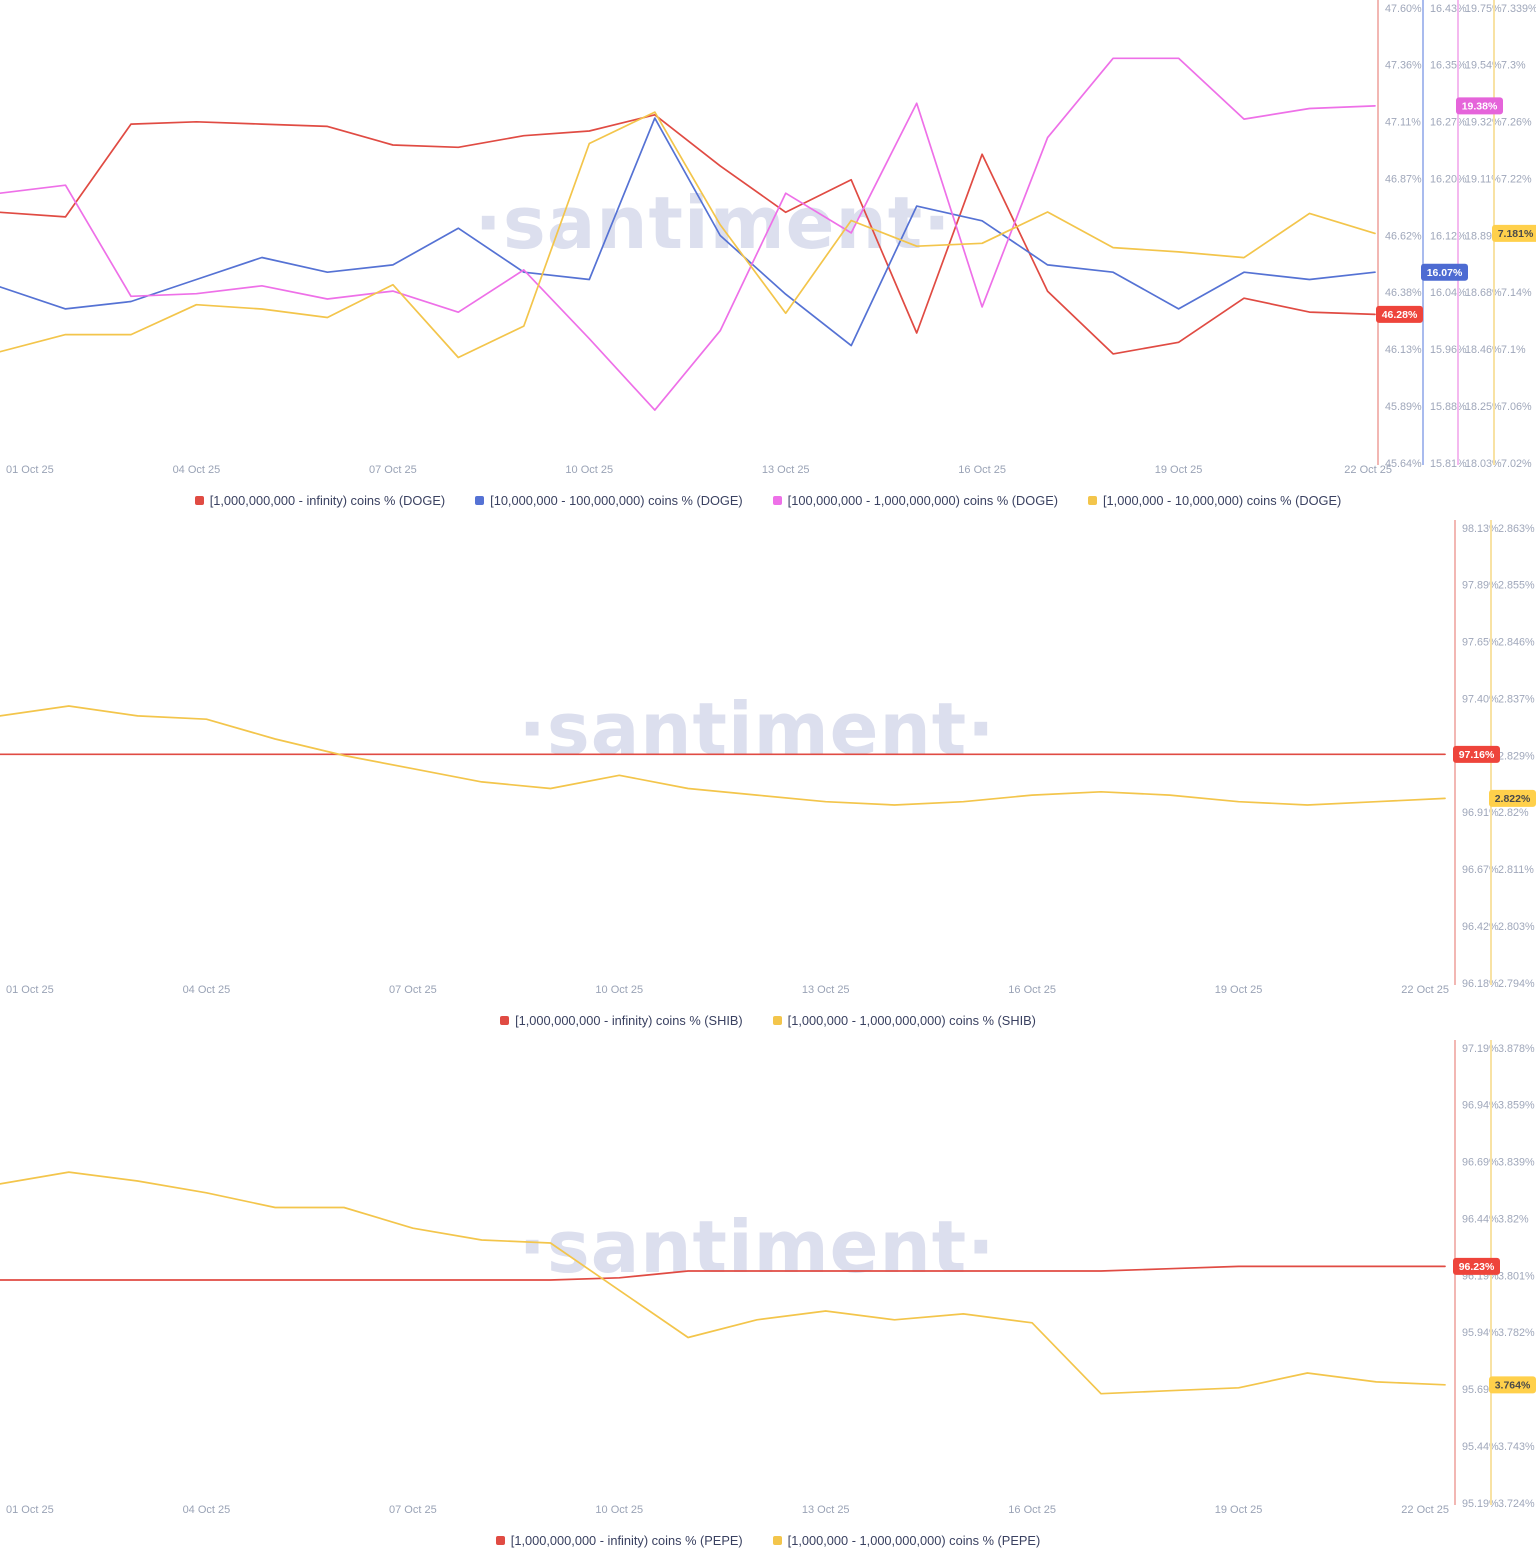 The width and height of the screenshot is (1536, 1560). What do you see at coordinates (1480, 870) in the screenshot?
I see `y-axis-tick-label: 96.67%` at bounding box center [1480, 870].